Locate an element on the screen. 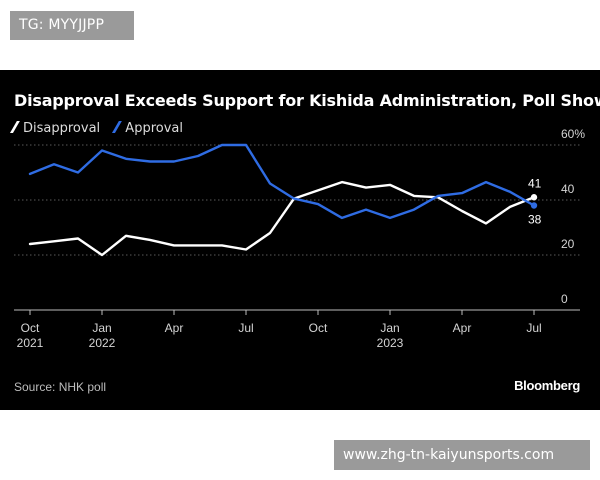 The width and height of the screenshot is (600, 480). x-tick-label-6: Apr is located at coordinates (462, 328).